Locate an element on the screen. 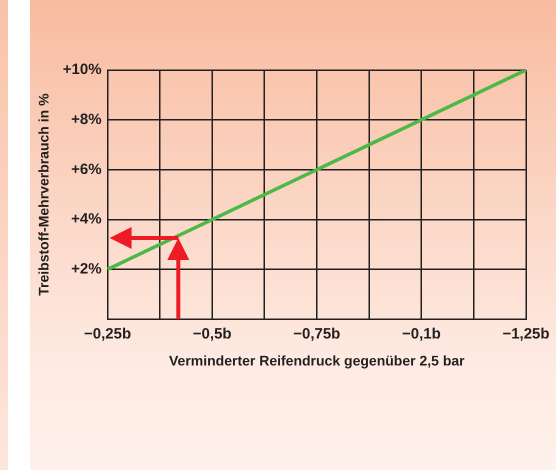 Image resolution: width=556 pixels, height=470 pixels. y-tick-label: +10% is located at coordinates (82, 69).